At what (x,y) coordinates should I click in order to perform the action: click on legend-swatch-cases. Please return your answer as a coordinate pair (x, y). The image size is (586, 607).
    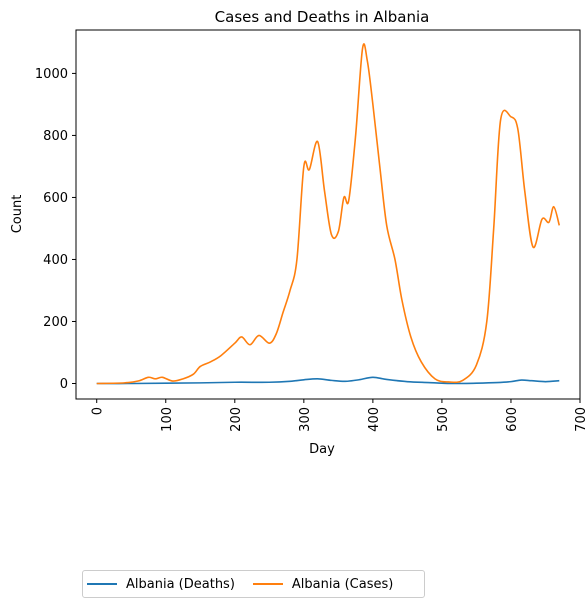
    Looking at the image, I should click on (267, 584).